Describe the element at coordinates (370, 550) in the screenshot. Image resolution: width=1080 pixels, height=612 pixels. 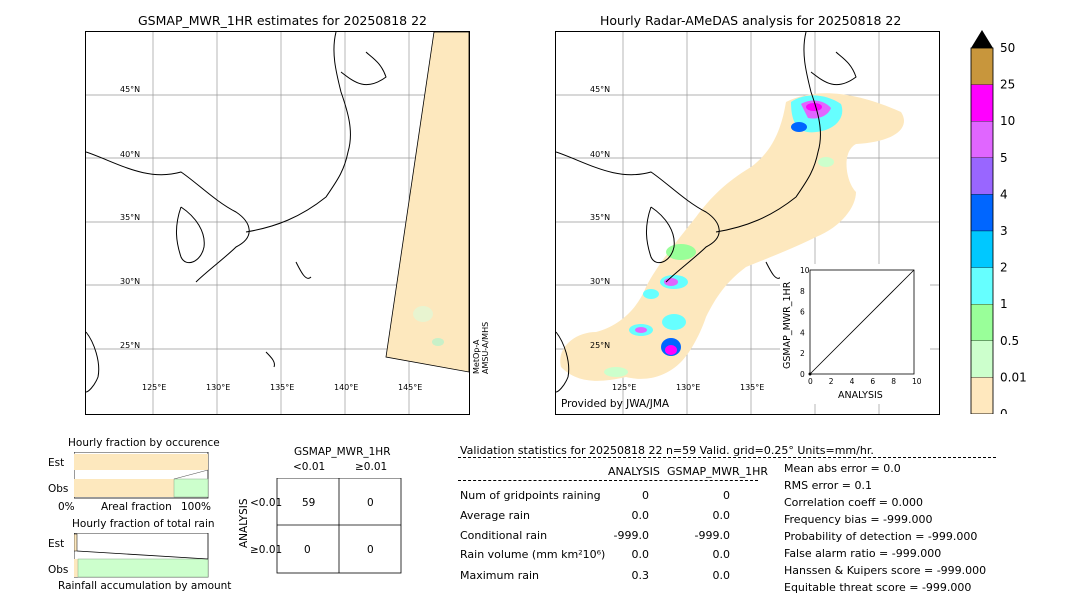
I see `contingency-cell-d: 0` at that location.